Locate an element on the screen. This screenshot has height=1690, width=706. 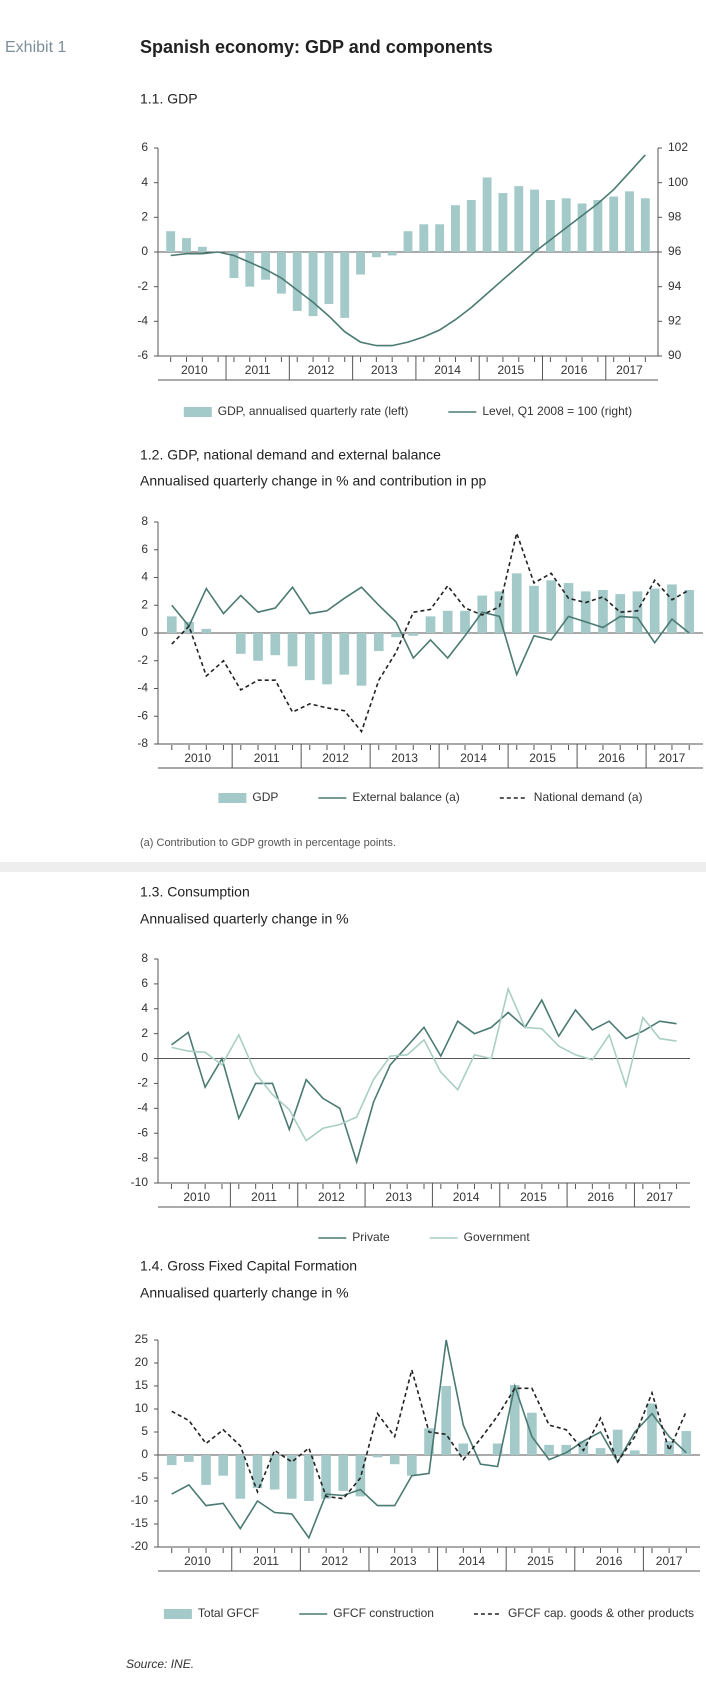
legend-label: National demand (a) is located at coordinates (588, 797).